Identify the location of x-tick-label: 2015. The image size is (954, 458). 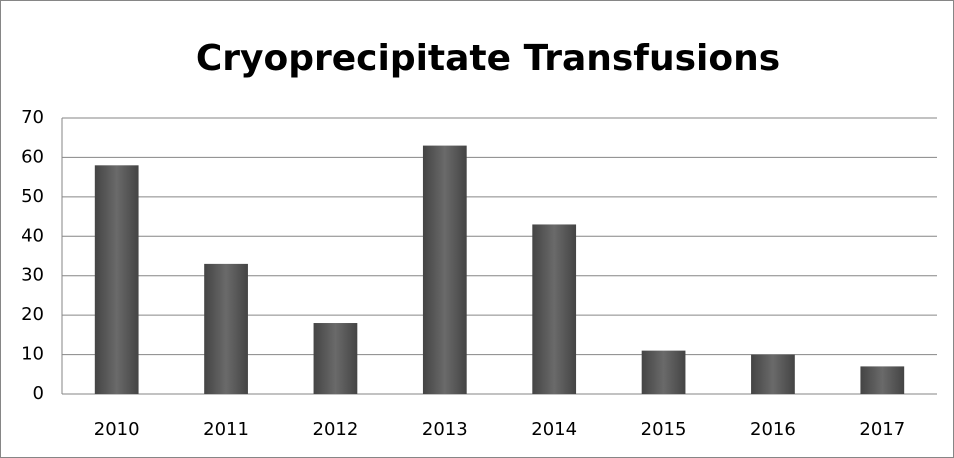
(664, 429).